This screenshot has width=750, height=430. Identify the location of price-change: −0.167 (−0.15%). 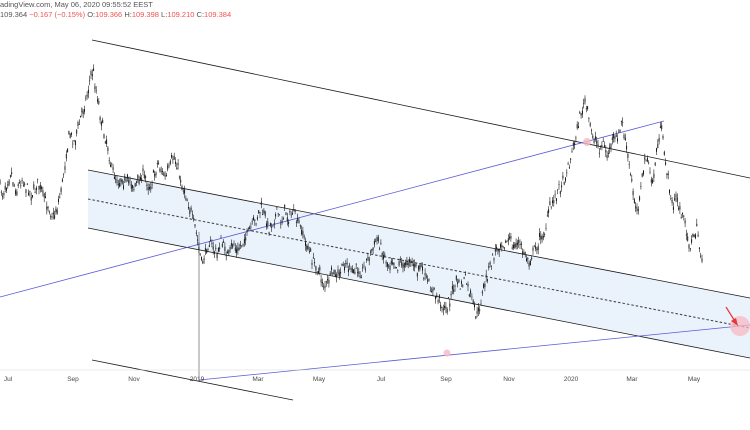
(57, 14).